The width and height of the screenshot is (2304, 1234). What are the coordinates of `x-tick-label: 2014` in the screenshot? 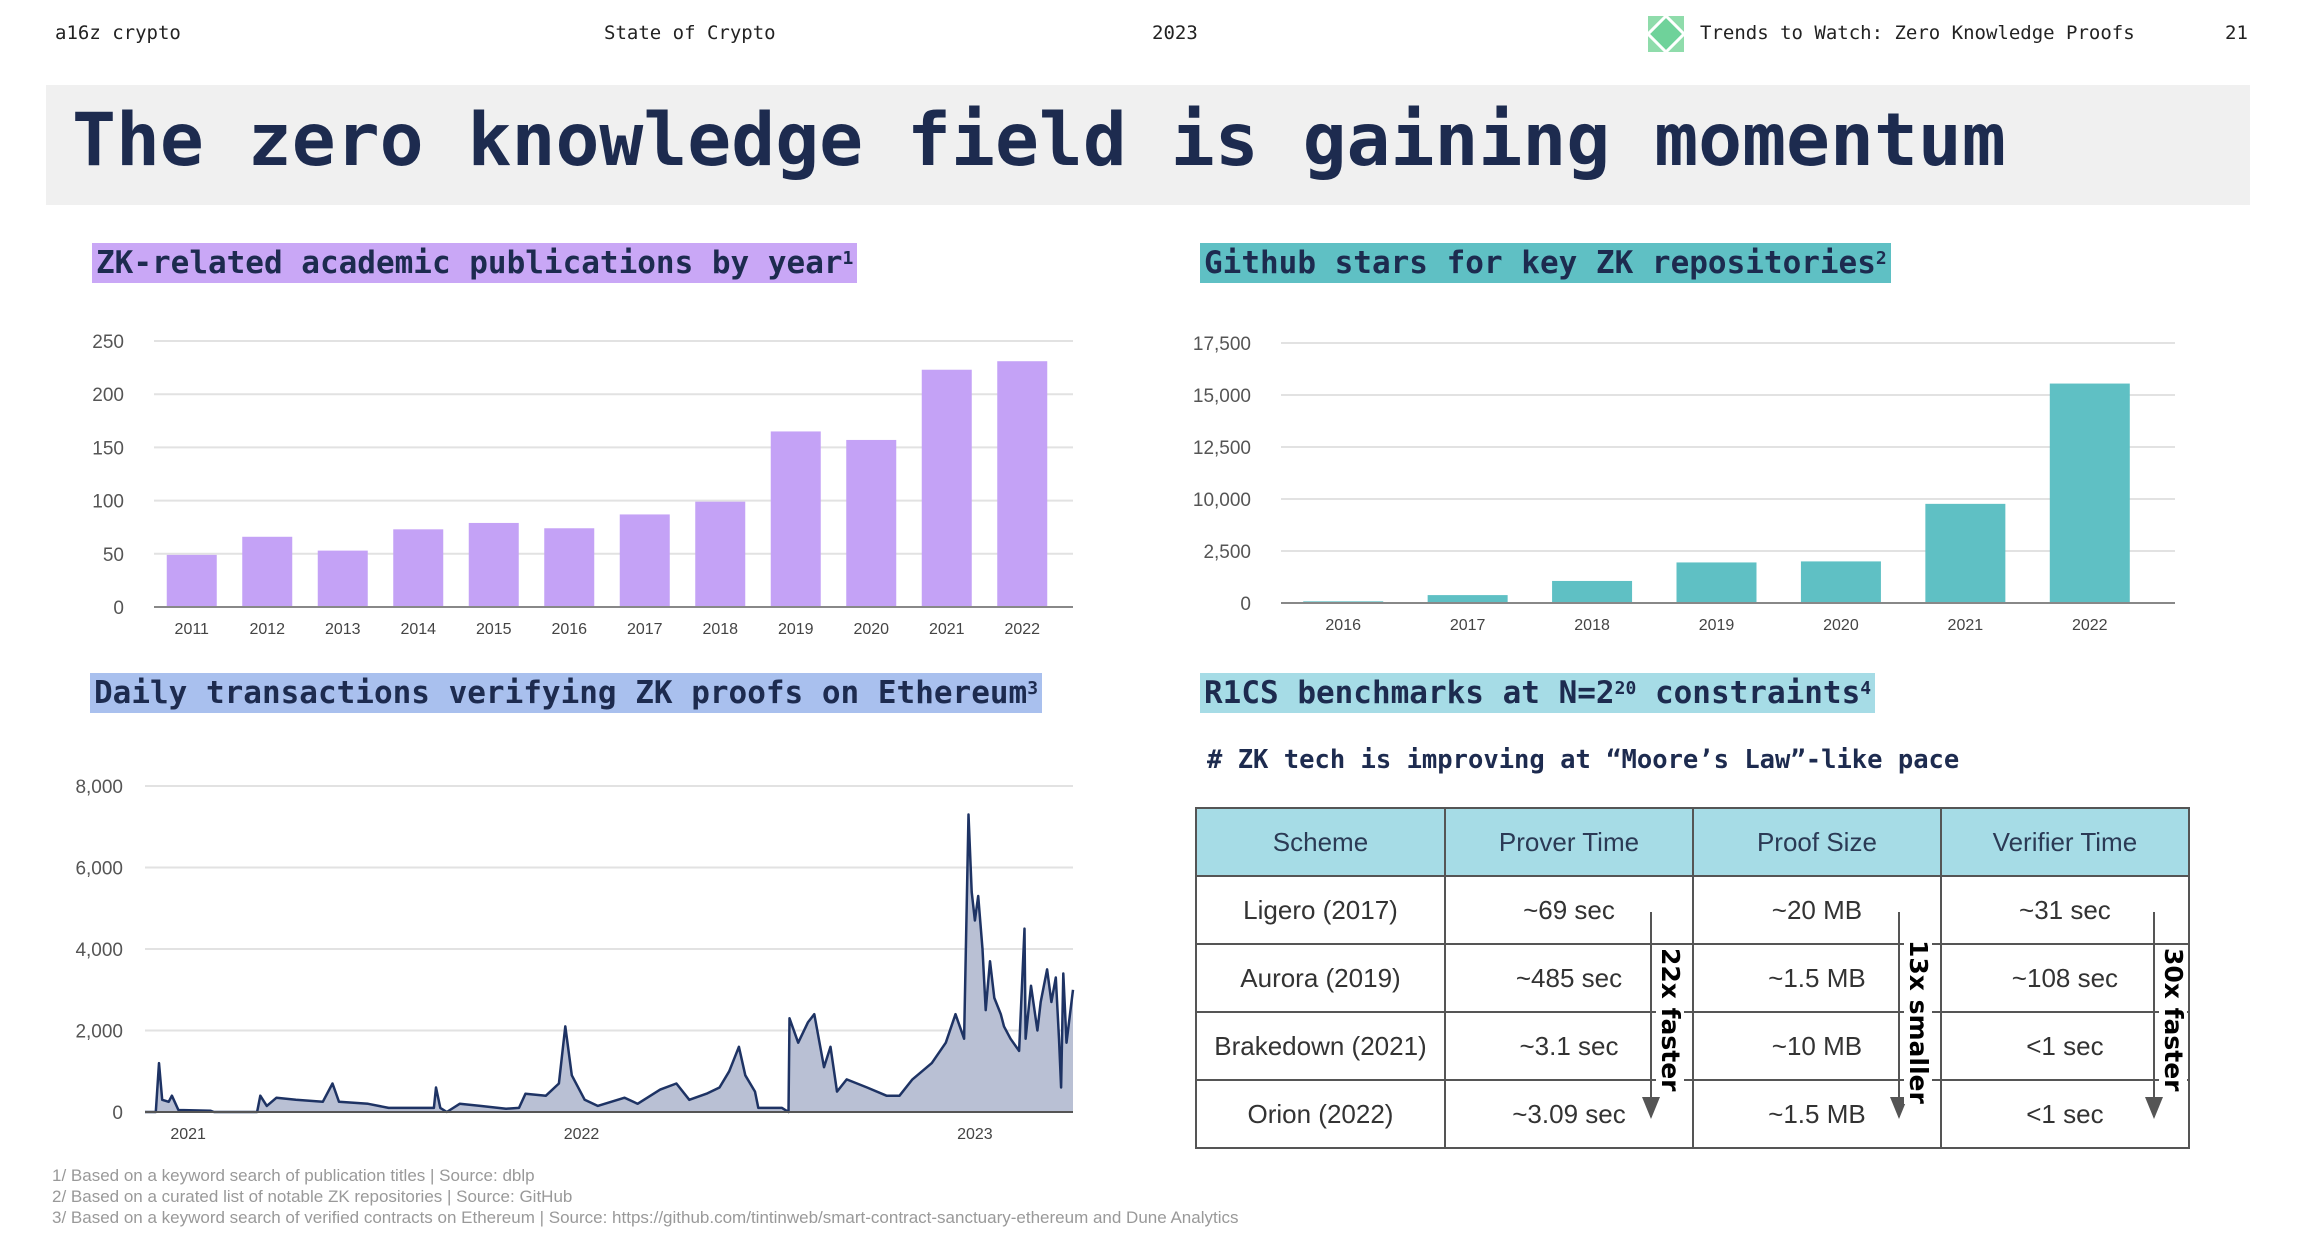 It's located at (418, 629).